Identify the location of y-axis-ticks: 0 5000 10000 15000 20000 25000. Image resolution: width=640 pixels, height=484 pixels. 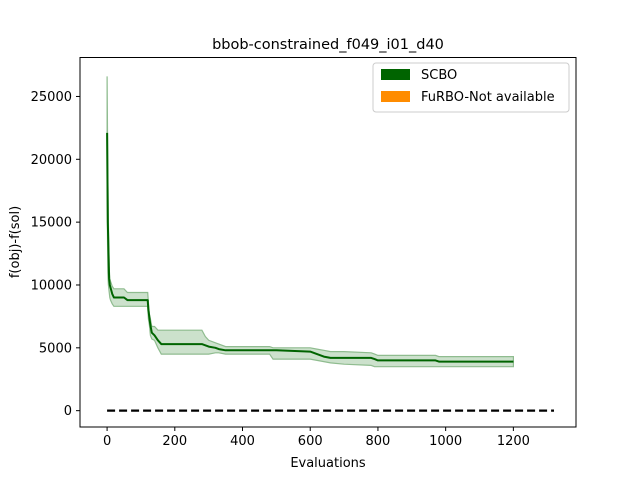
(55, 254).